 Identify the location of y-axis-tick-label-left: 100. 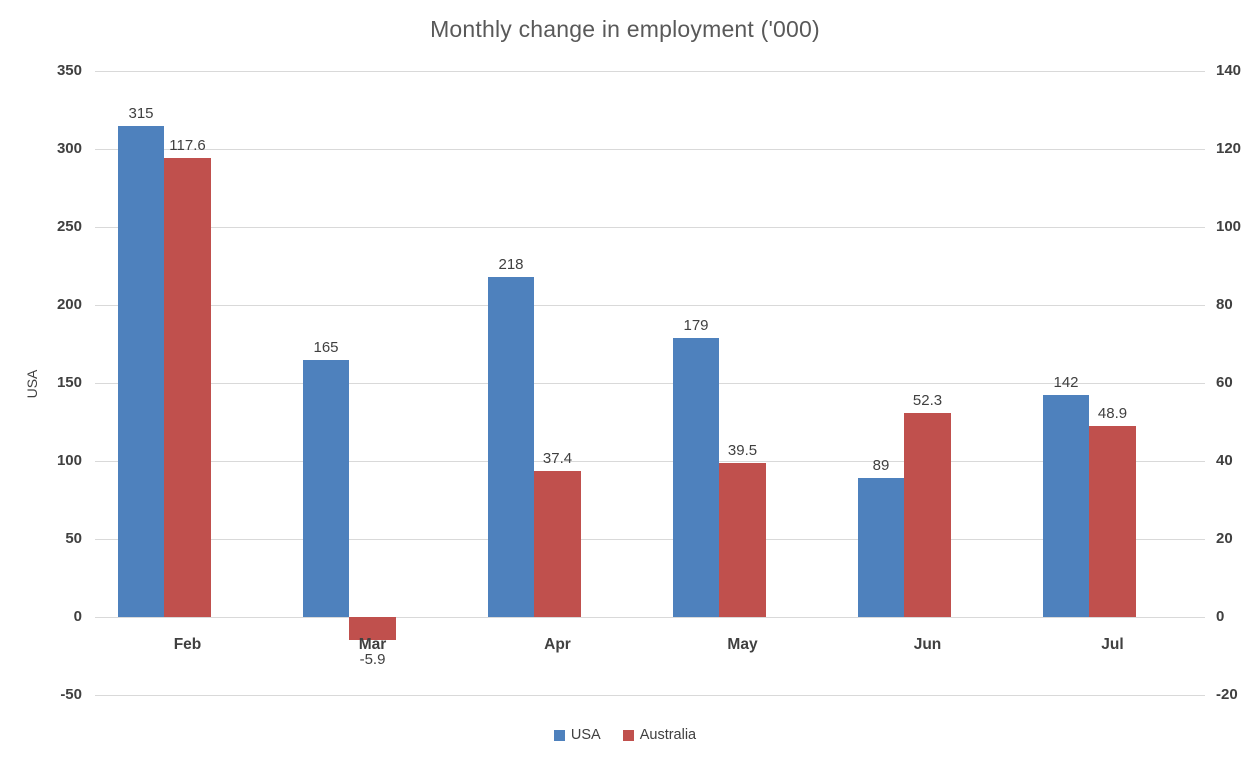
(69, 460).